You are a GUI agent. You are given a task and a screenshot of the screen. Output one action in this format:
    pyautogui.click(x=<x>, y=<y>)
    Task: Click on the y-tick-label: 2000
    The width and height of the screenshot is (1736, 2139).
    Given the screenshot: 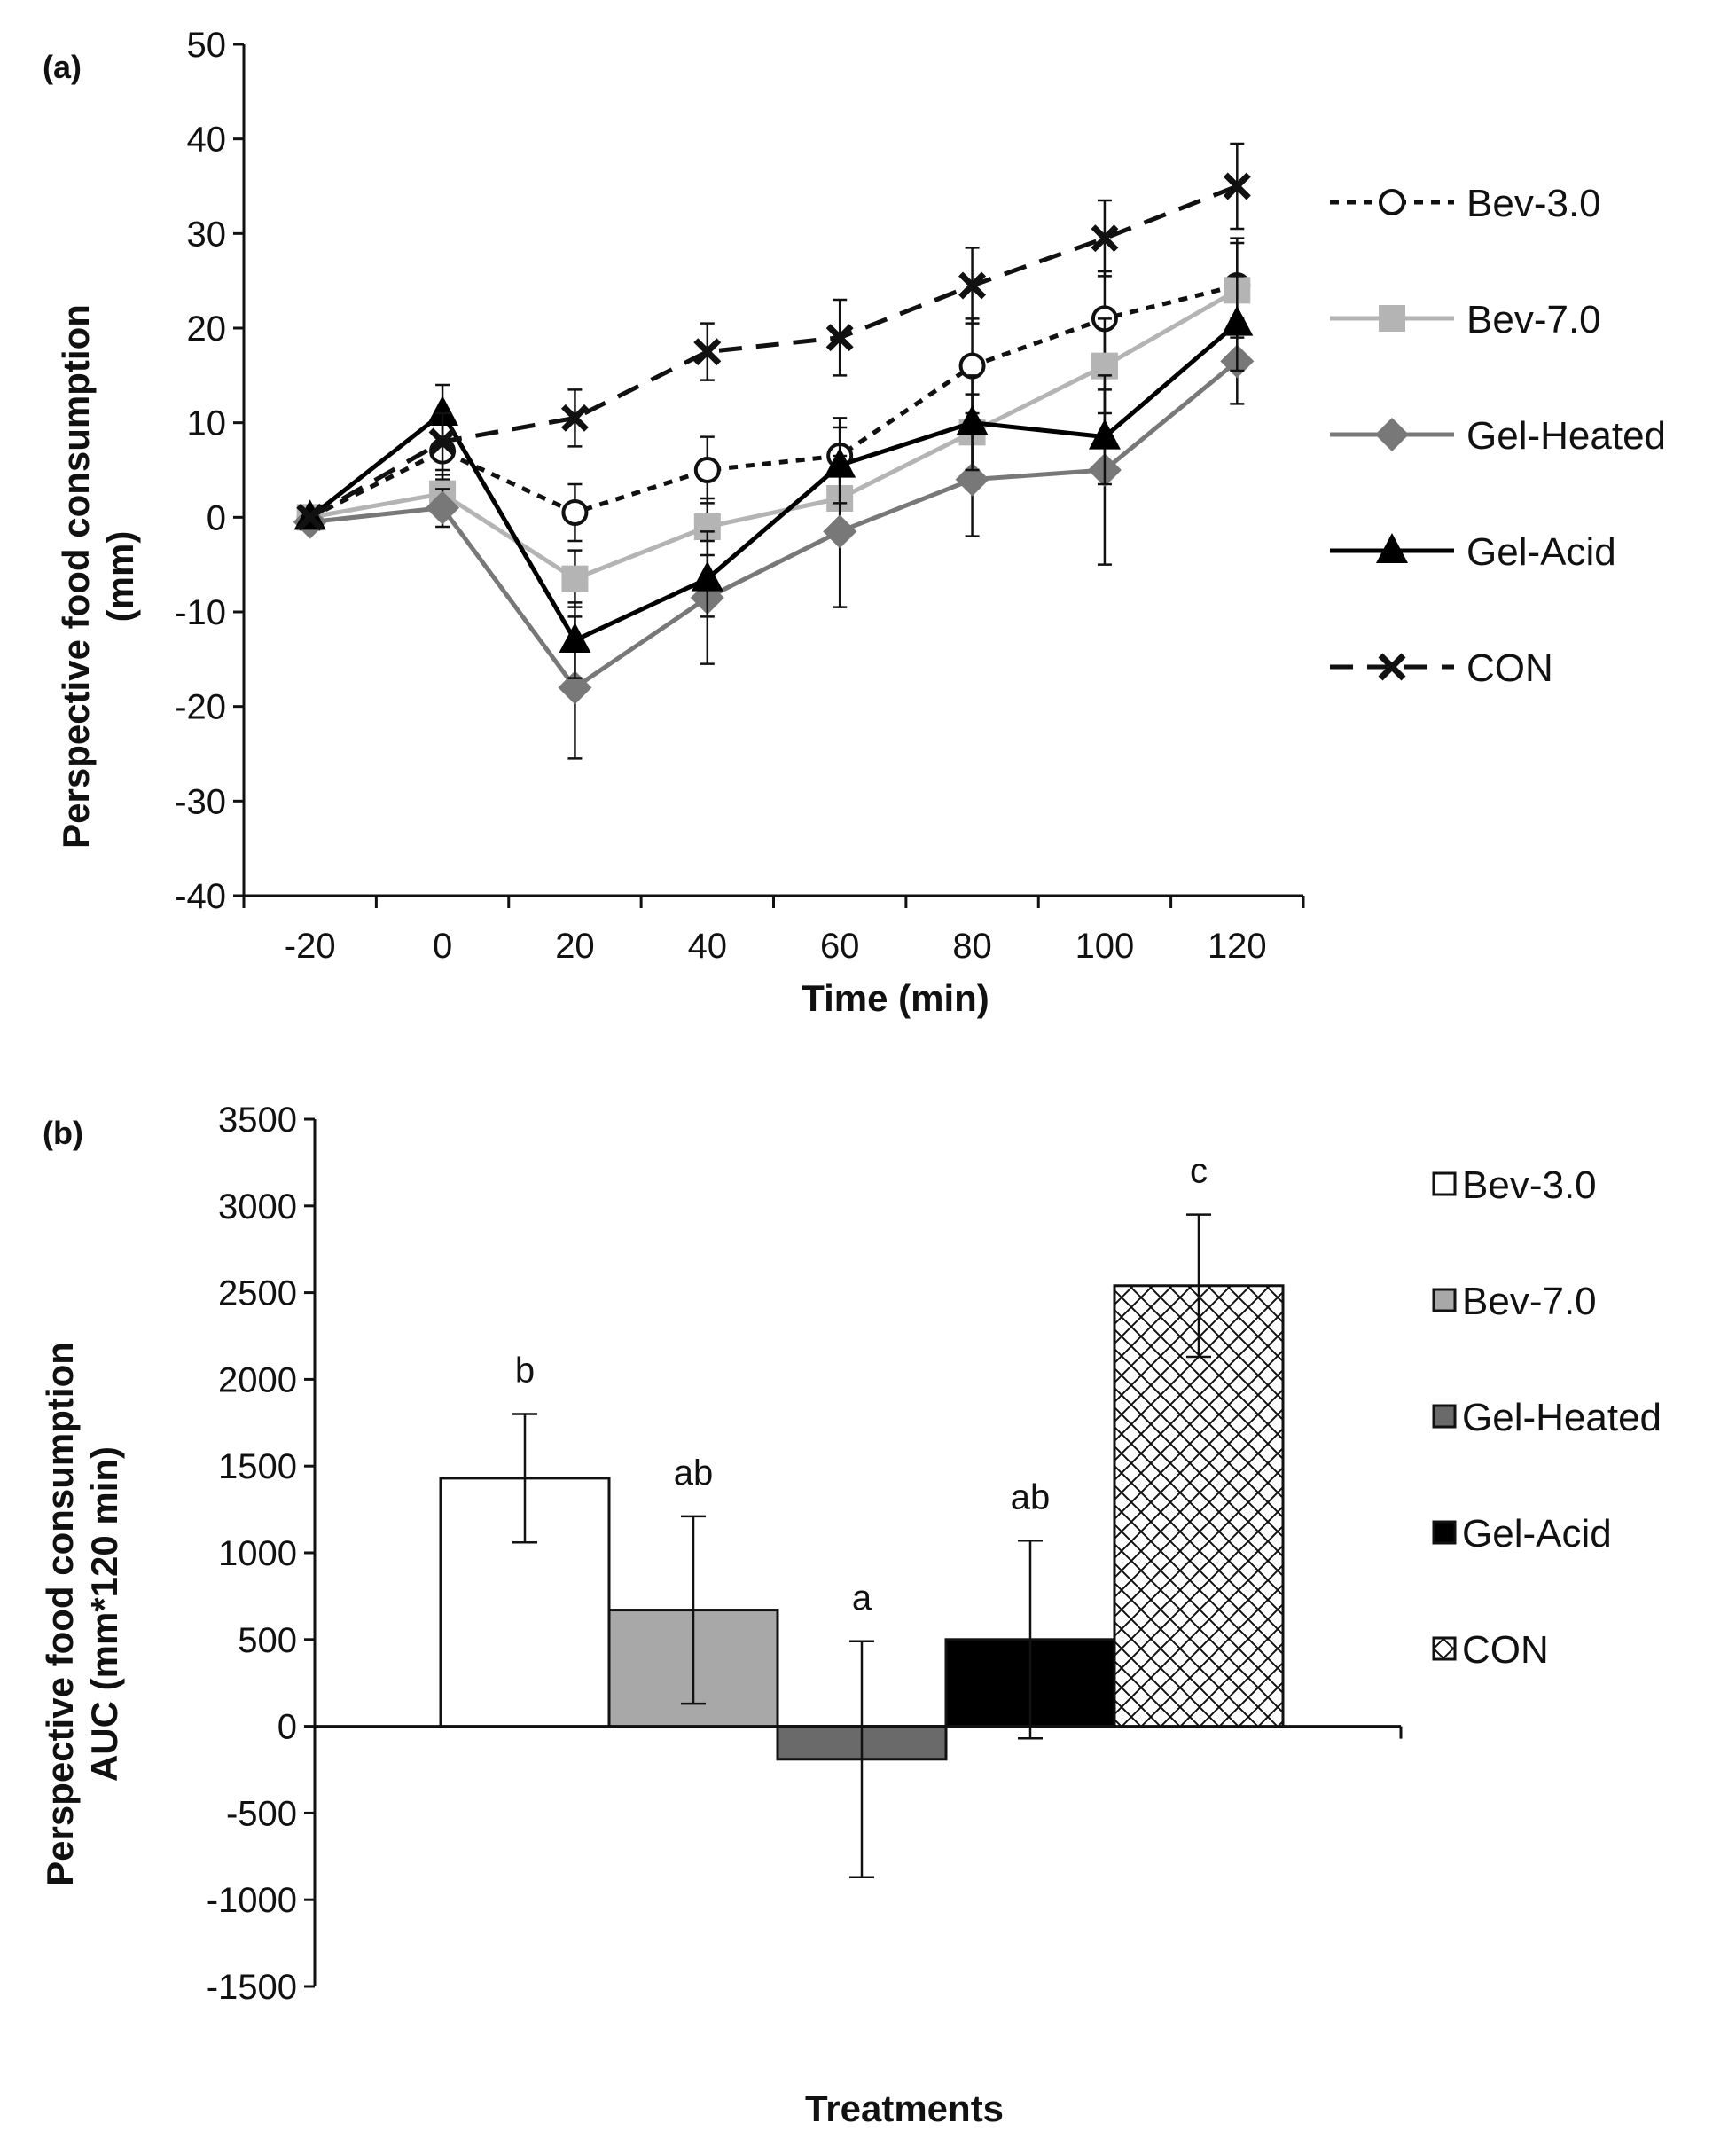 What is the action you would take?
    pyautogui.click(x=257, y=1379)
    